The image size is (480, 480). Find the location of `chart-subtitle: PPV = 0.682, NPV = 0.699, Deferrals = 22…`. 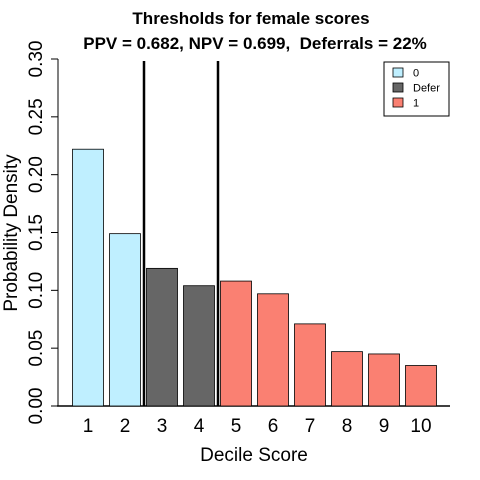

chart-subtitle: PPV = 0.682, NPV = 0.699, Deferrals = 22… is located at coordinates (255, 43).